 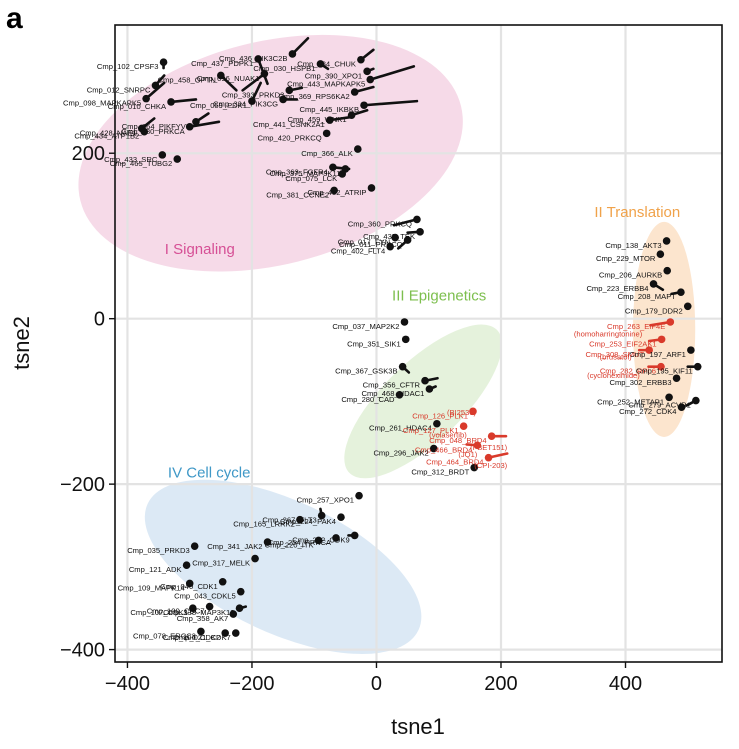 I want to click on point-label: Cmp_127_PLK1, so click(x=431, y=430).